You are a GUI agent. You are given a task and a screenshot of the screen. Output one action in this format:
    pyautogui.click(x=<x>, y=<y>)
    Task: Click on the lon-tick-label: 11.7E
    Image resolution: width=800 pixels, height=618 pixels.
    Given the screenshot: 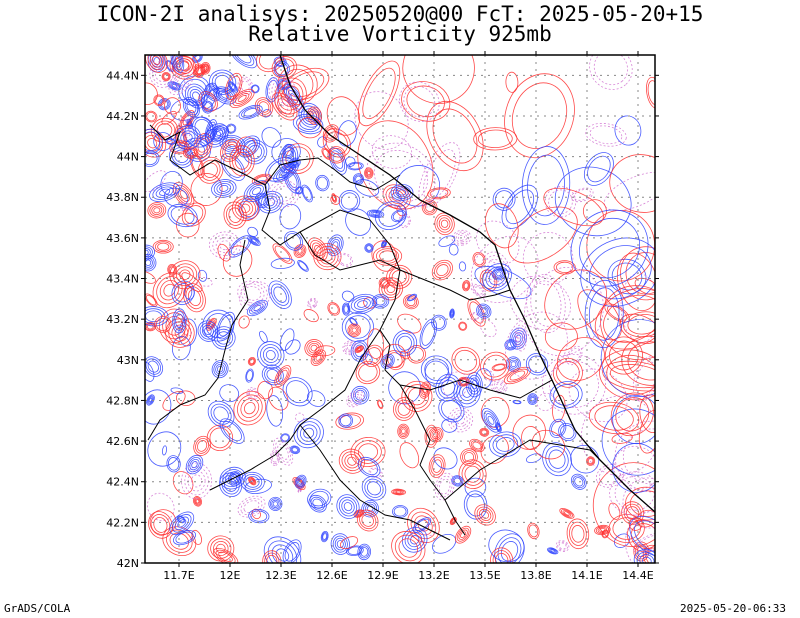 What is the action you would take?
    pyautogui.click(x=178, y=575)
    